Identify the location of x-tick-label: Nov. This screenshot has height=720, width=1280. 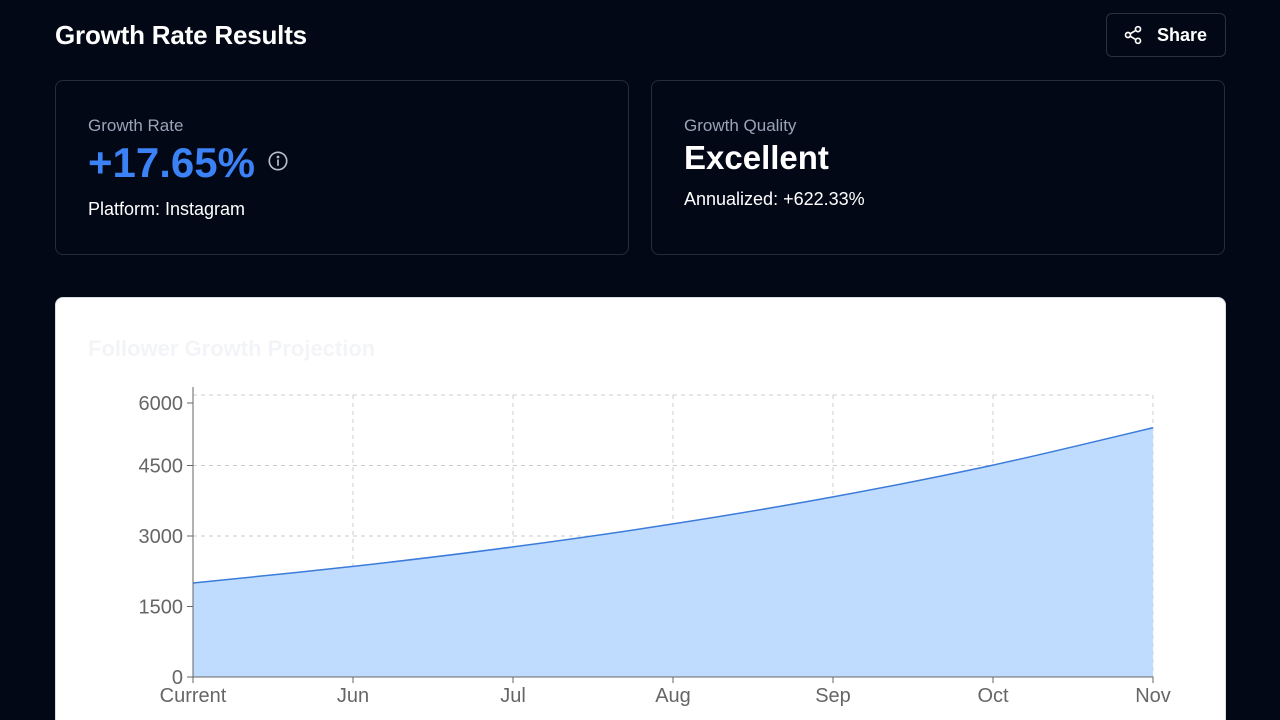
(1153, 696).